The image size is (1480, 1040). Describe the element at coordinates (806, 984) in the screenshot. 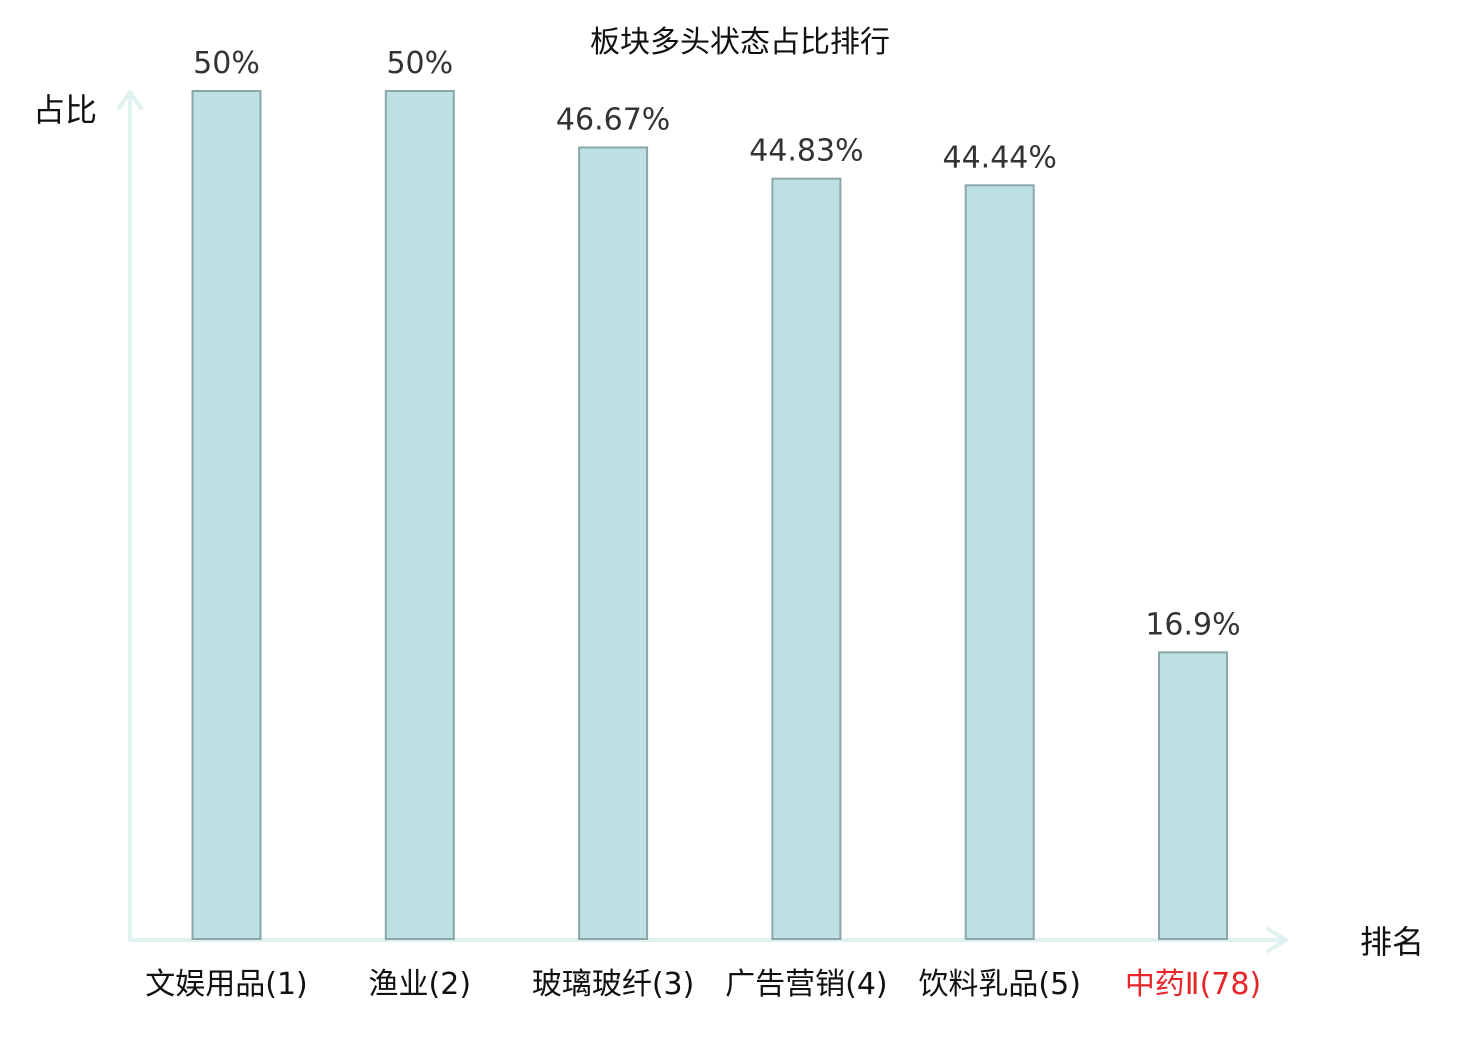

I see `category-label-4: 广告营销(4)` at that location.